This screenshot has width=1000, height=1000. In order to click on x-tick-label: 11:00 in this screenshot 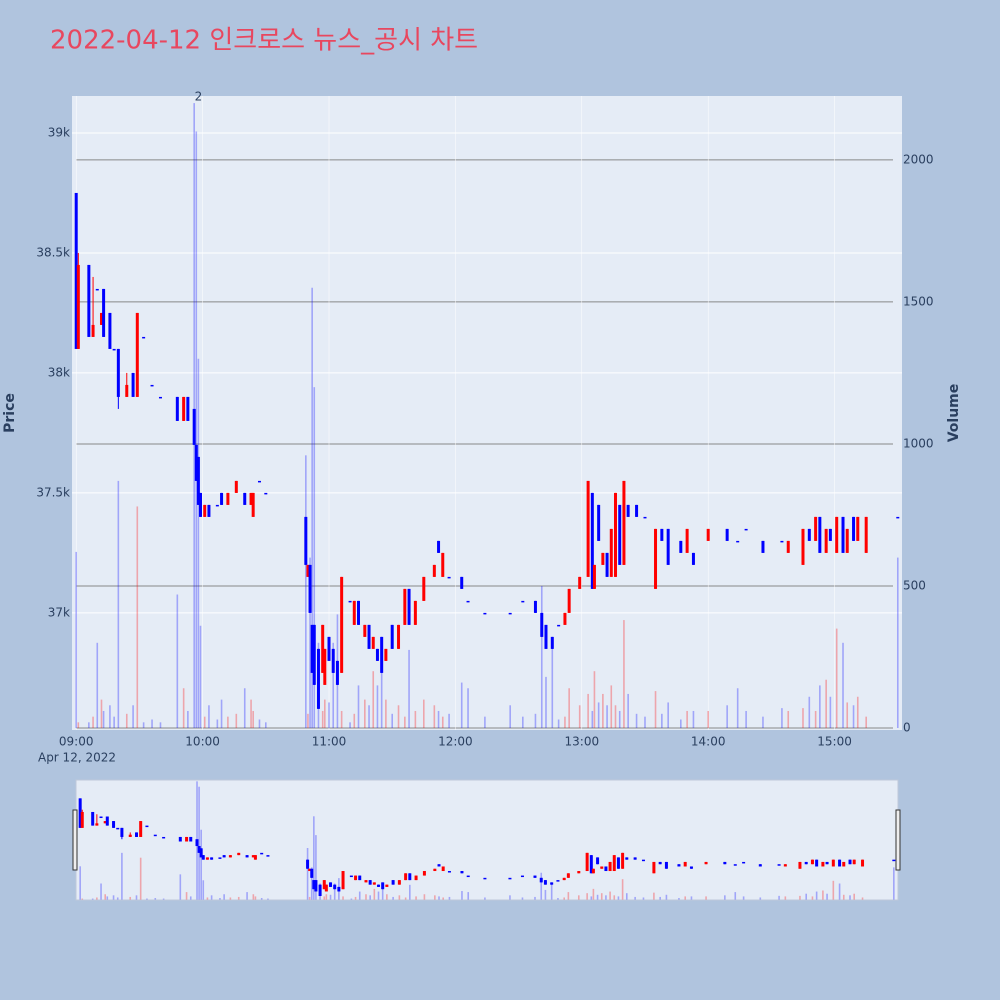, I will do `click(329, 742)`.